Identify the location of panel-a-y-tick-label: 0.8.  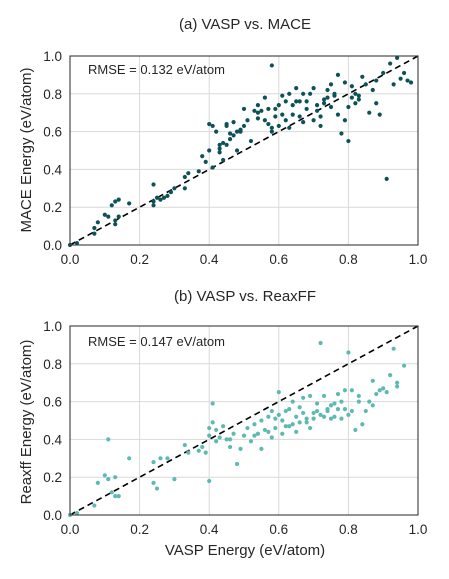
(52, 94).